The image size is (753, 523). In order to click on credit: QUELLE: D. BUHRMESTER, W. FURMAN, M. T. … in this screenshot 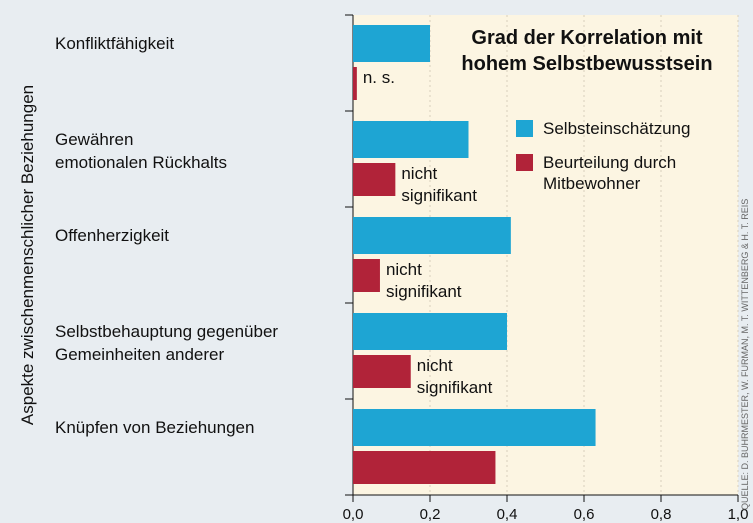, I will do `click(745, 354)`.